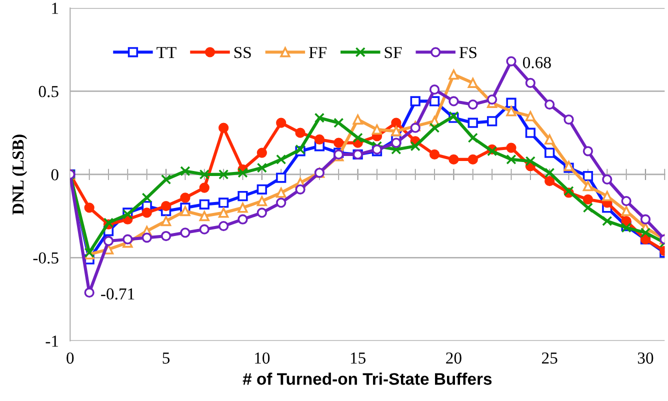 This screenshot has width=668, height=401. What do you see at coordinates (358, 358) in the screenshot?
I see `x-tick-label: 15` at bounding box center [358, 358].